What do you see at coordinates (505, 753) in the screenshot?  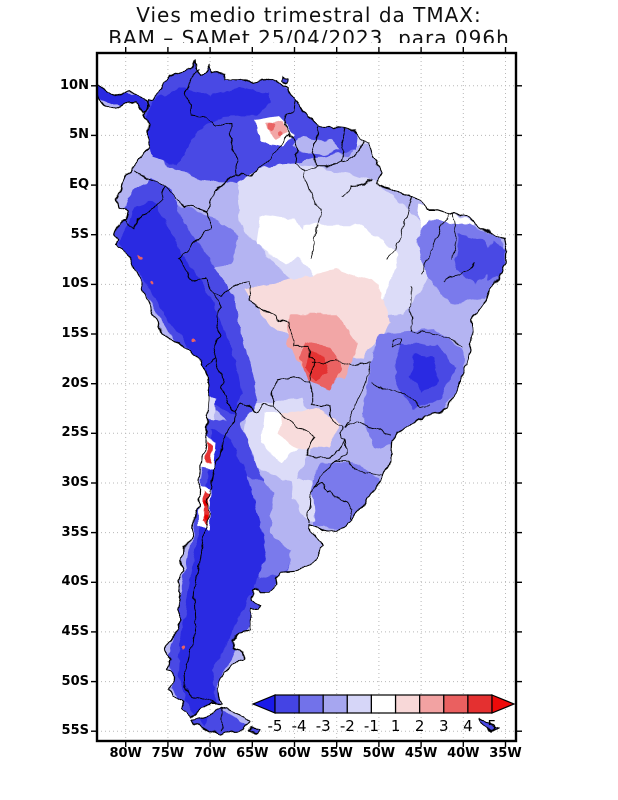 I see `lon-tick-label: 35W` at bounding box center [505, 753].